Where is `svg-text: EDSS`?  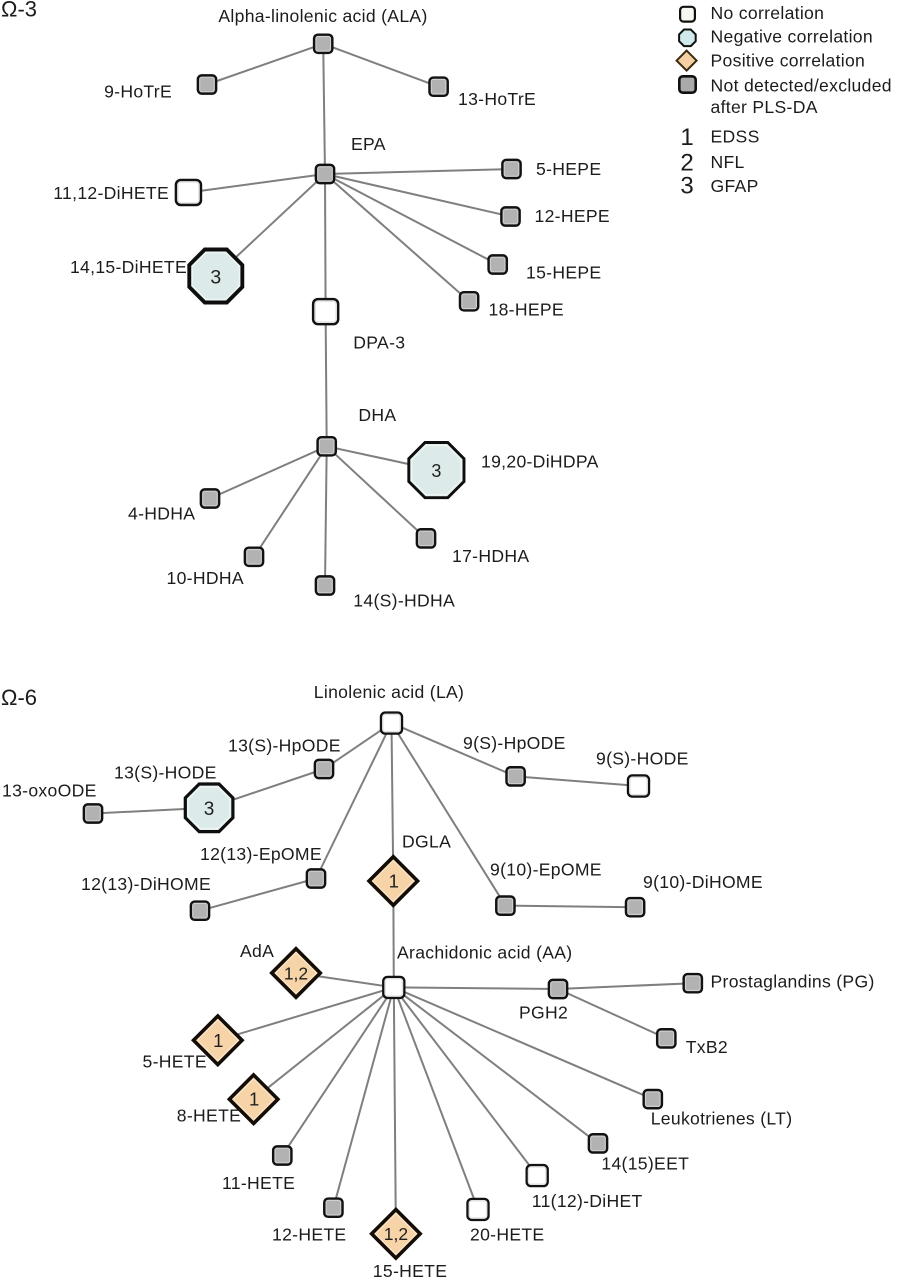
svg-text: EDSS is located at coordinates (735, 136).